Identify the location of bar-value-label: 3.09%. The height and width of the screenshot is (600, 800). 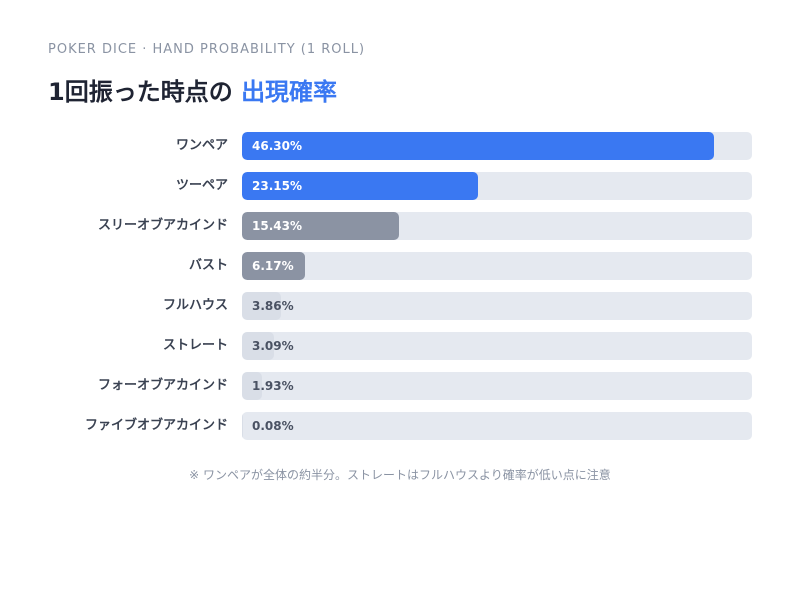
(273, 346).